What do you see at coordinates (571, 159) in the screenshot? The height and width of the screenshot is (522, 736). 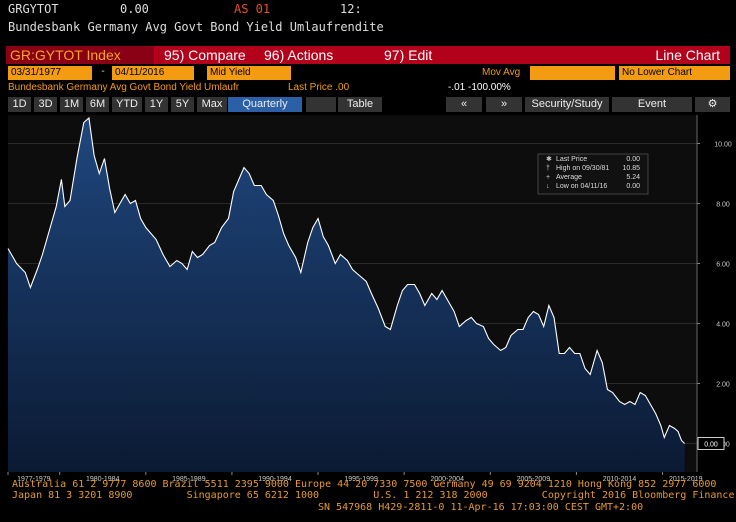 I see `legend-label: Last Price` at bounding box center [571, 159].